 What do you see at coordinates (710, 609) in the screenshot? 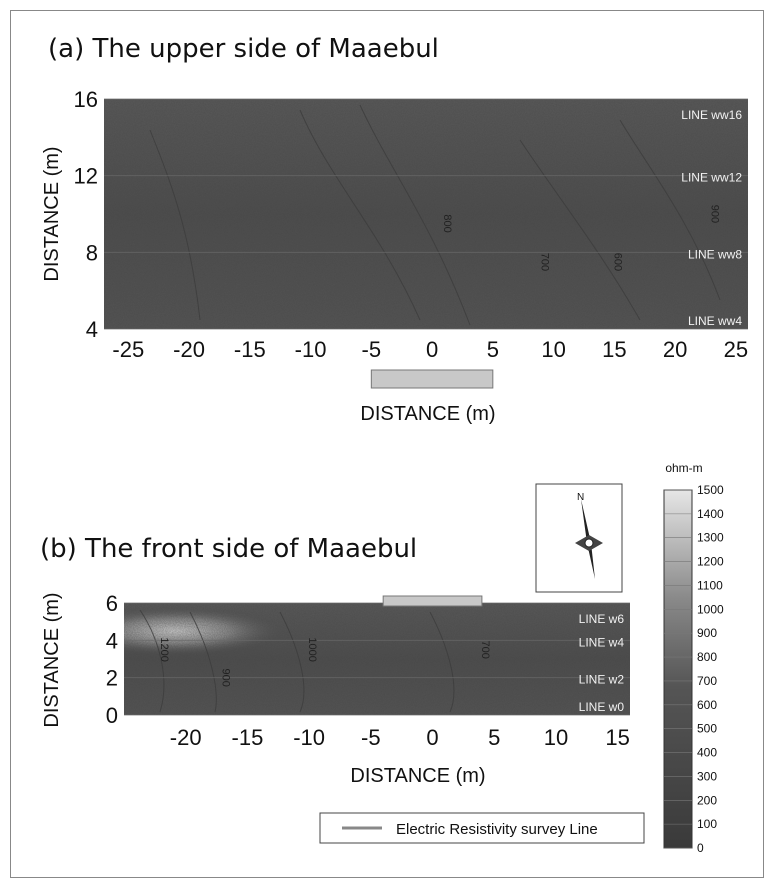
I see `colorbar-tick-label: 1000` at bounding box center [710, 609].